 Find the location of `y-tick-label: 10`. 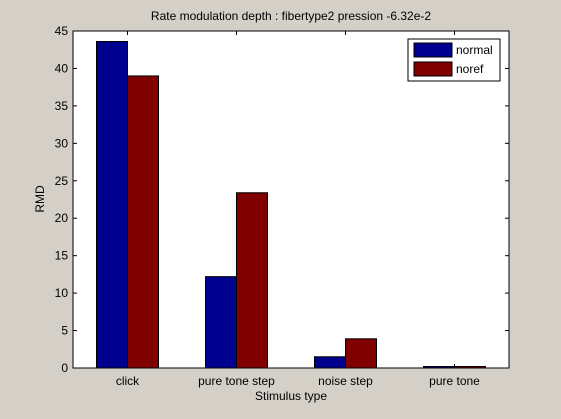

y-tick-label: 10 is located at coordinates (62, 293).